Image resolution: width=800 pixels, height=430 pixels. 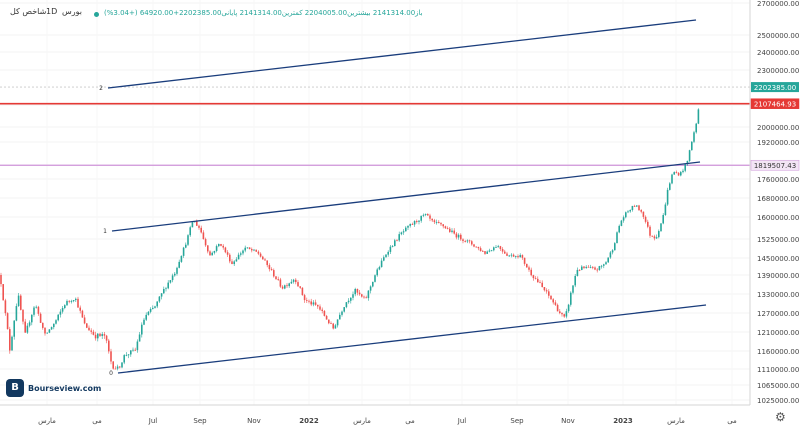 I want to click on resistance-price-label: 2107464.93, so click(x=775, y=105).